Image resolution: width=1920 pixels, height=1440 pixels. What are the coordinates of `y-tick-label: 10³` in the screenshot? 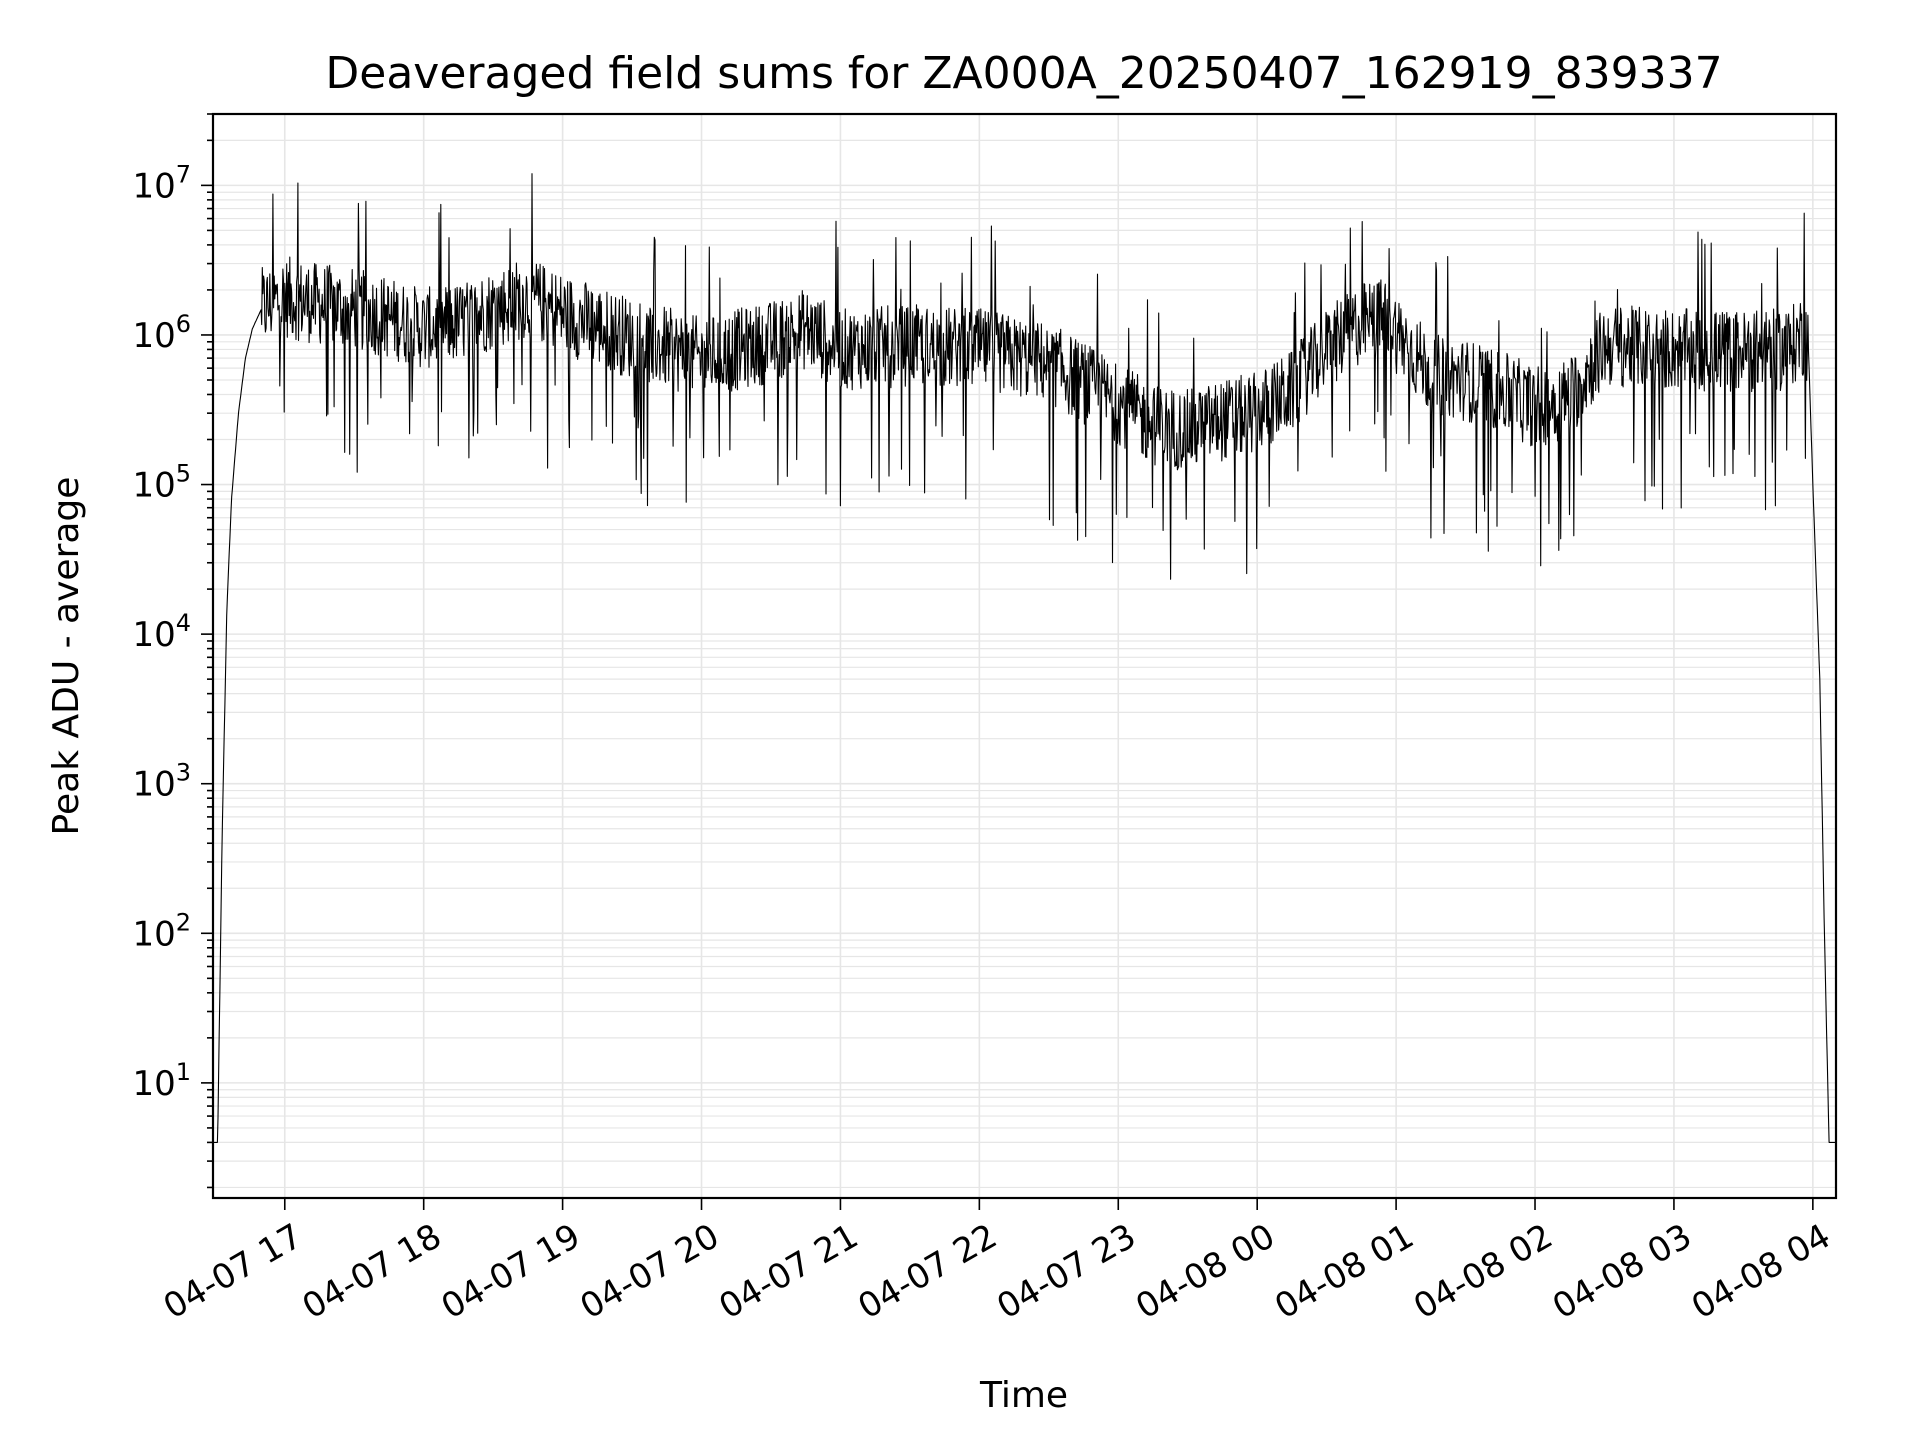 It's located at (161, 782).